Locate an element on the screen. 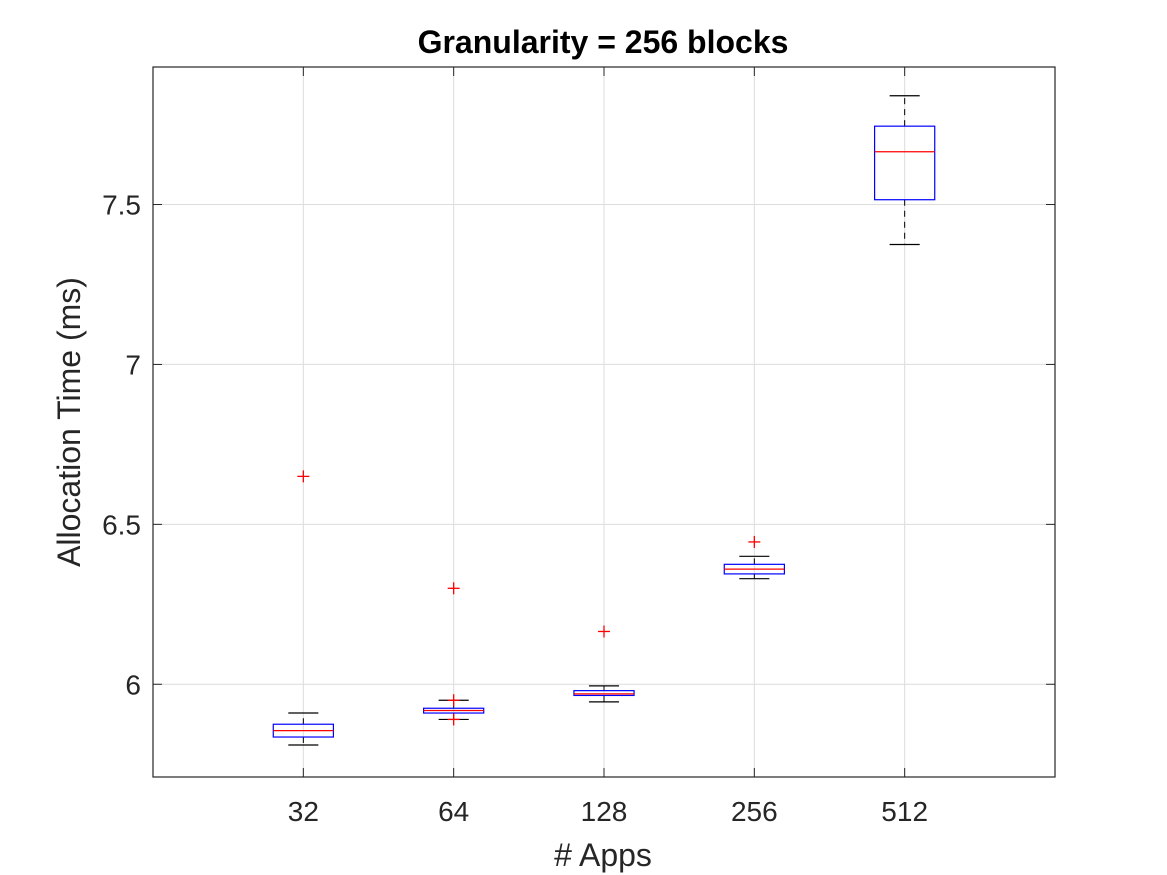 This screenshot has height=875, width=1167. chart-title: Granularity = 256 blocks is located at coordinates (603, 42).